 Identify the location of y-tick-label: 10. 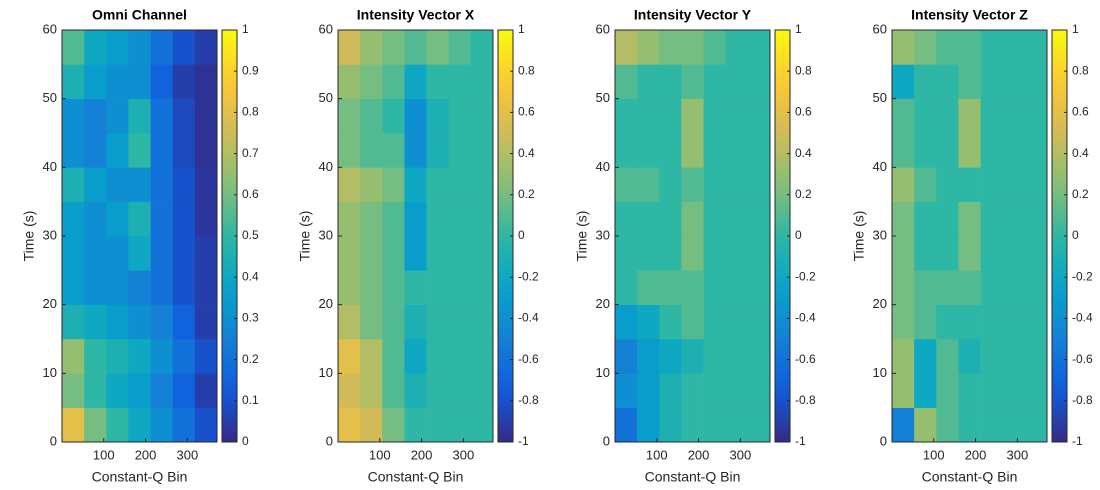
(326, 372).